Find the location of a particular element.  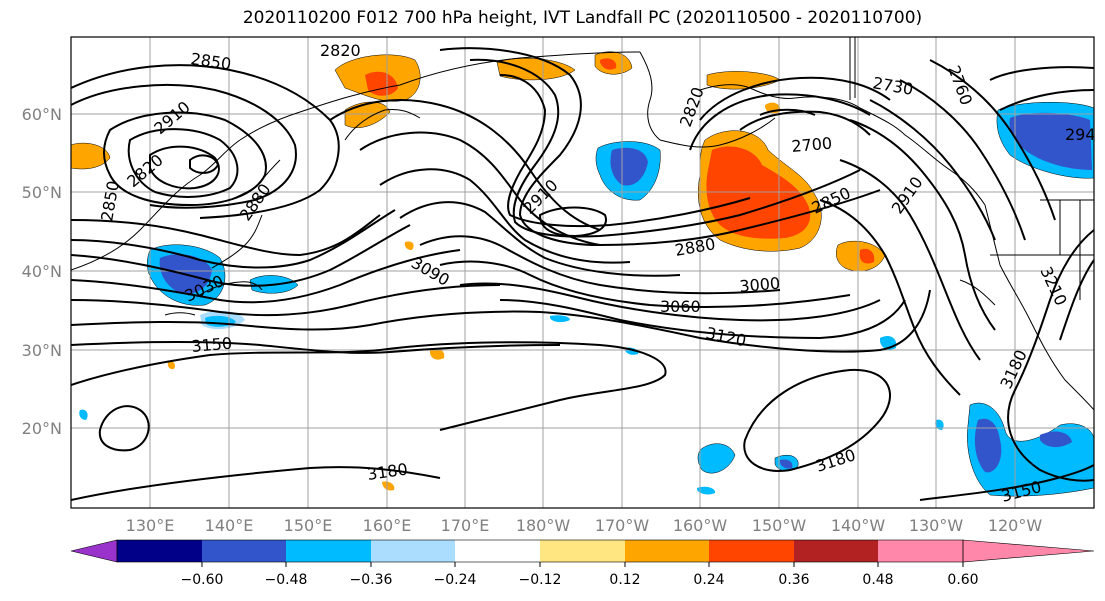

contour-label: 2700 is located at coordinates (812, 145).